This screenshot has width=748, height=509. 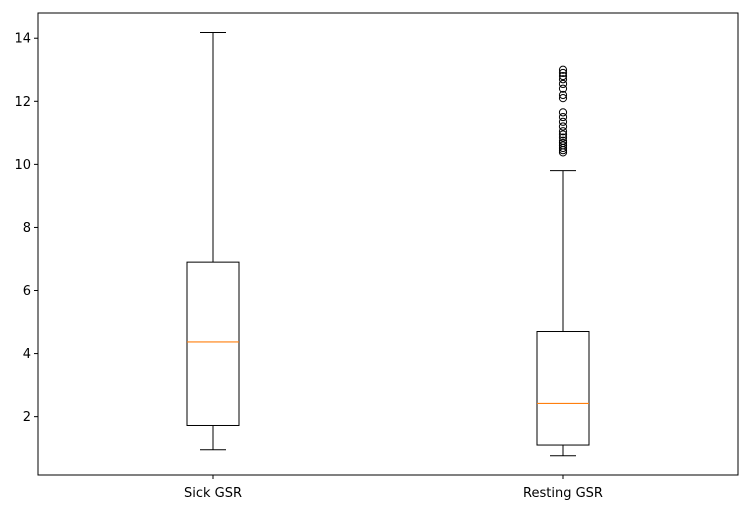 I want to click on y-tick-label: 12, so click(x=22, y=102).